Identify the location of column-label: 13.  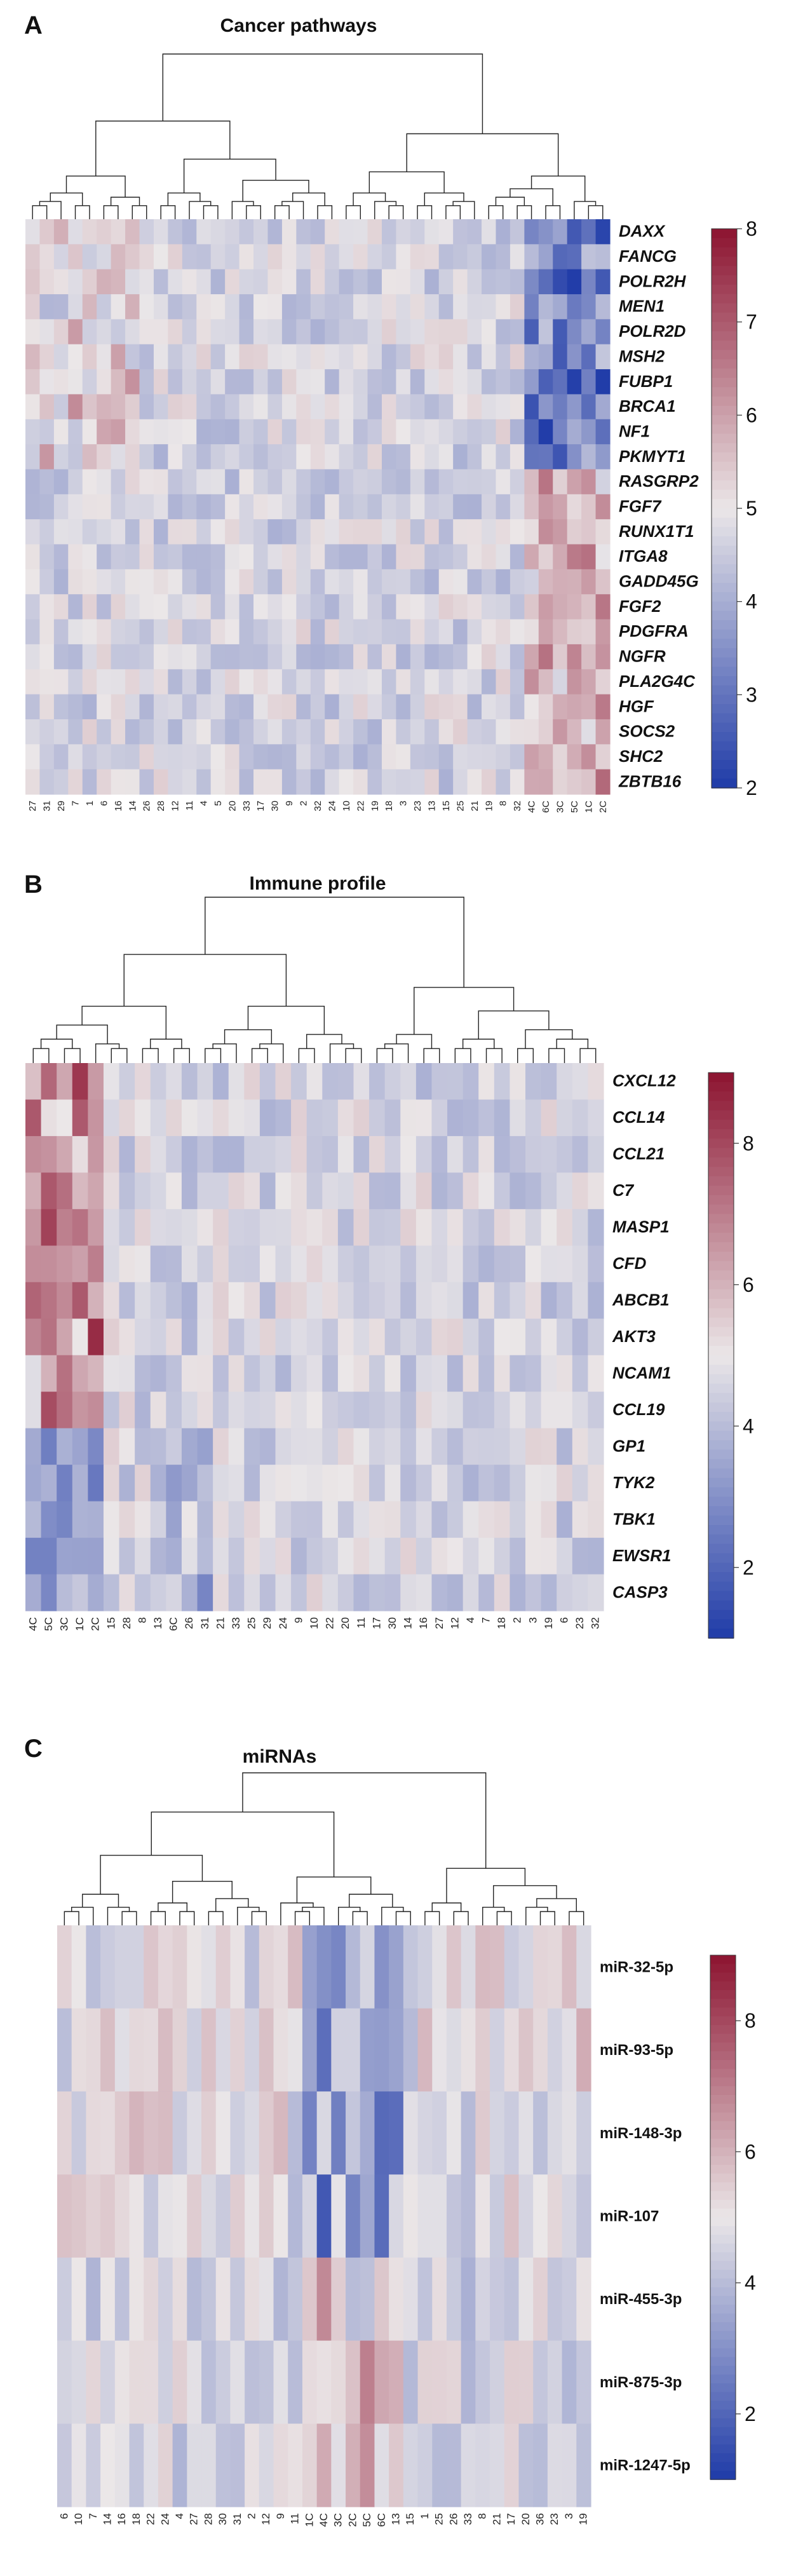
(432, 806).